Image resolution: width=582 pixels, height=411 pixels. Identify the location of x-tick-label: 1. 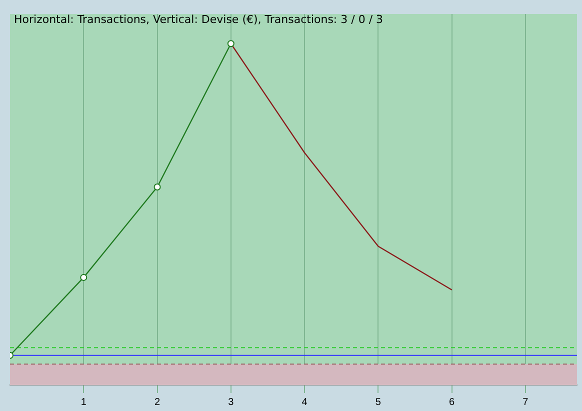
(83, 402).